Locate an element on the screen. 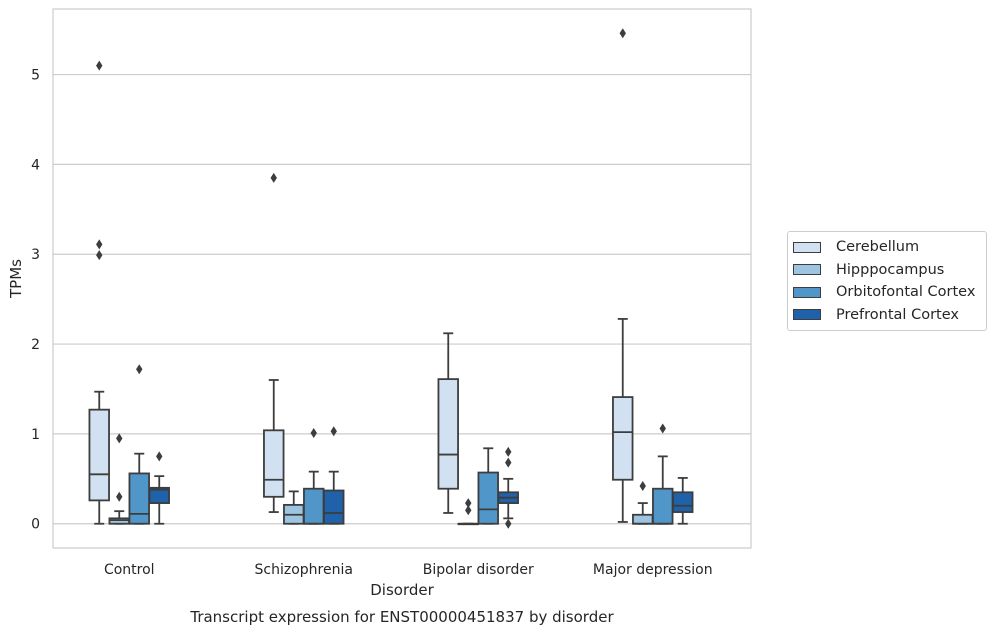  y-tick-label: 3 is located at coordinates (35, 255).